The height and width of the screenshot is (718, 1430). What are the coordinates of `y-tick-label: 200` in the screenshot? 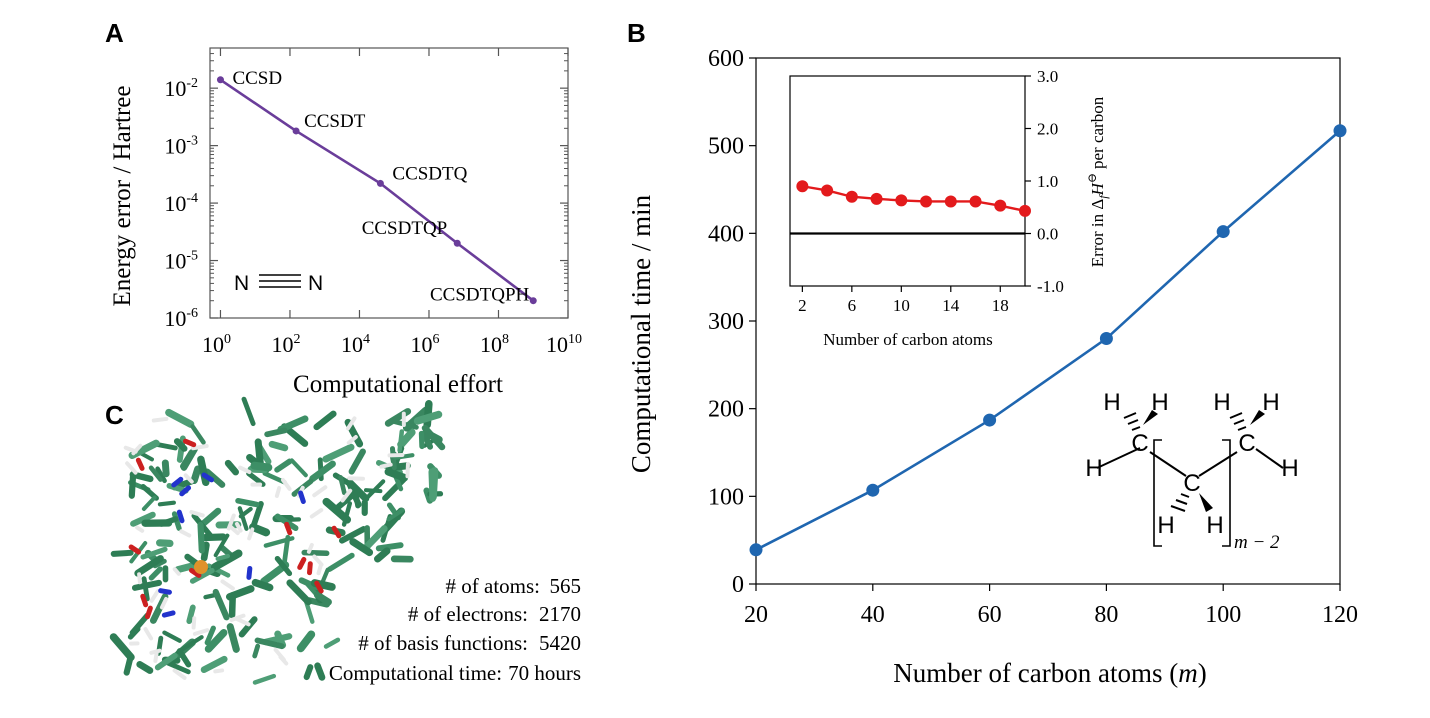 It's located at (726, 410).